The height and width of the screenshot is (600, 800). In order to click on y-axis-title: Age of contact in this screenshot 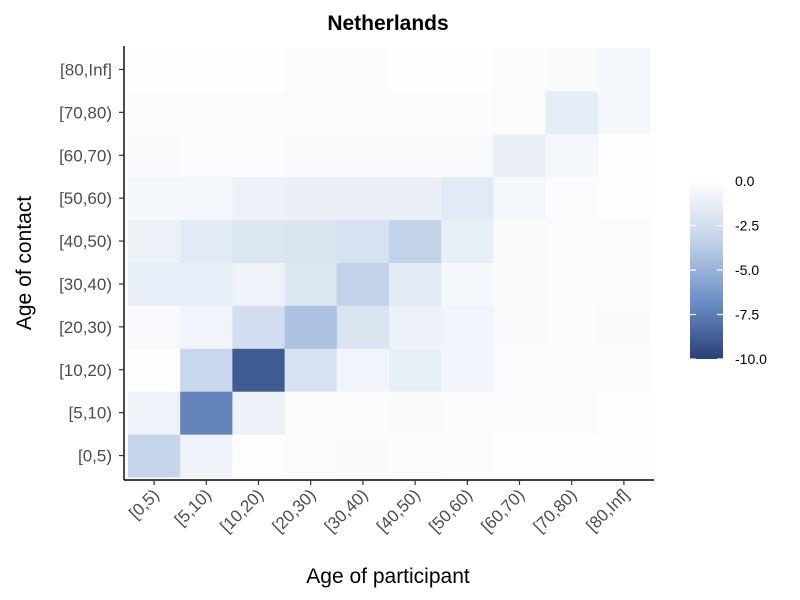, I will do `click(24, 263)`.